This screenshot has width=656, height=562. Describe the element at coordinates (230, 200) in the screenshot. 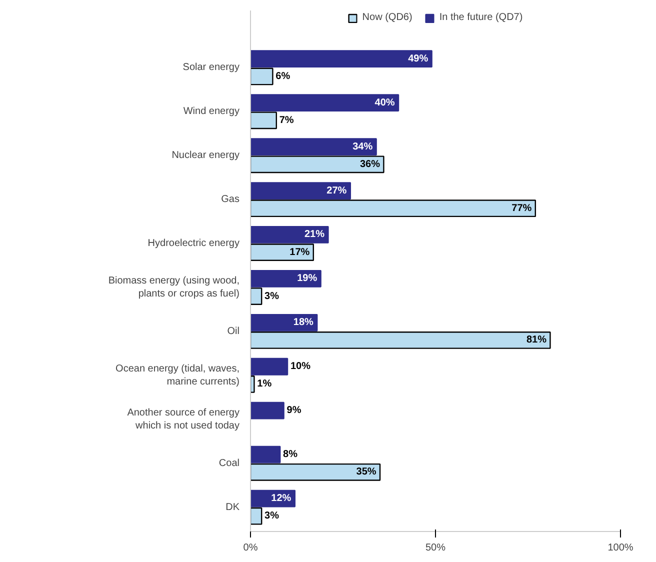

I see `y-tick-label: Gas` at that location.